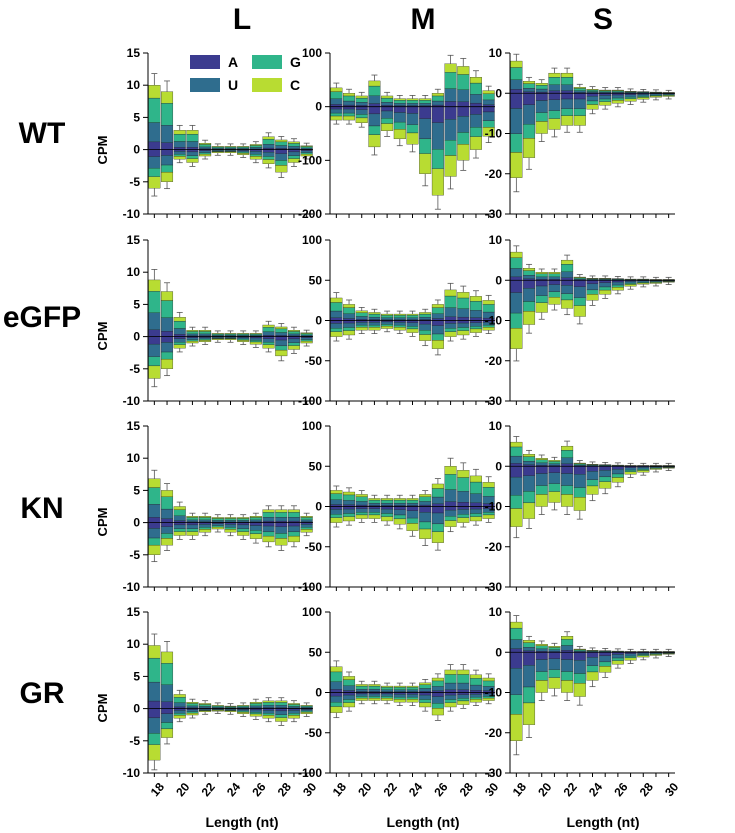 Image resolution: width=735 pixels, height=833 pixels. Describe the element at coordinates (167, 718) in the screenshot. I see `bar-gr-l-19-neg-U` at that location.